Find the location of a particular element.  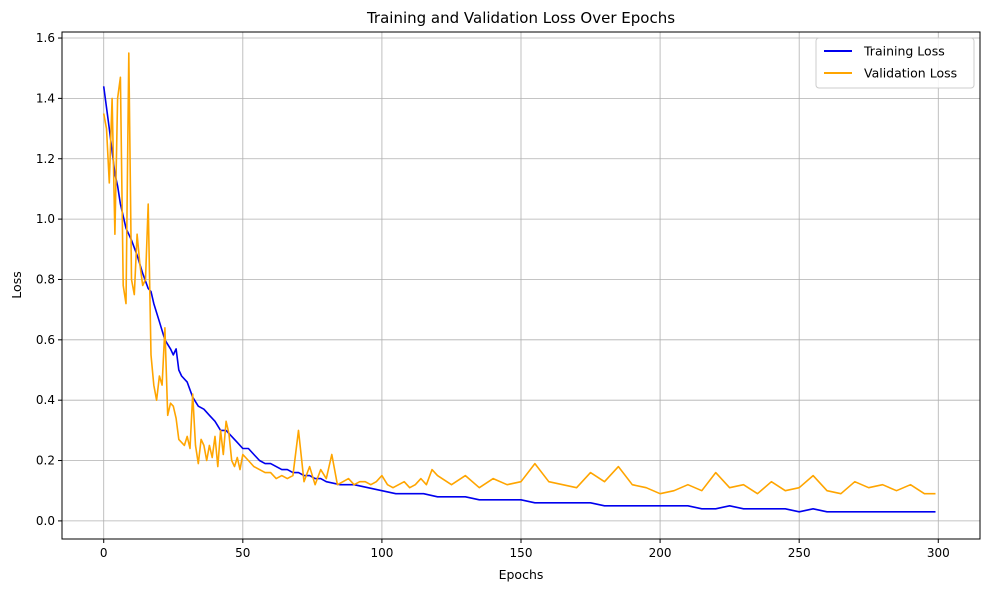

chart-title: Training and Validation Loss Over Epochs is located at coordinates (520, 18).